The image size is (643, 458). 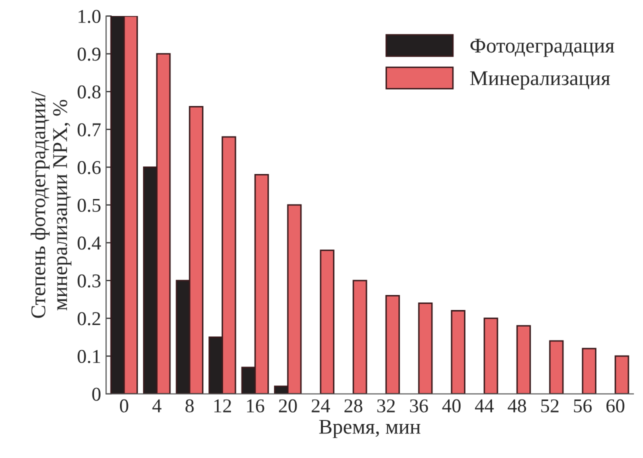 I want to click on legend-label: Фотодеградация, so click(x=542, y=47).